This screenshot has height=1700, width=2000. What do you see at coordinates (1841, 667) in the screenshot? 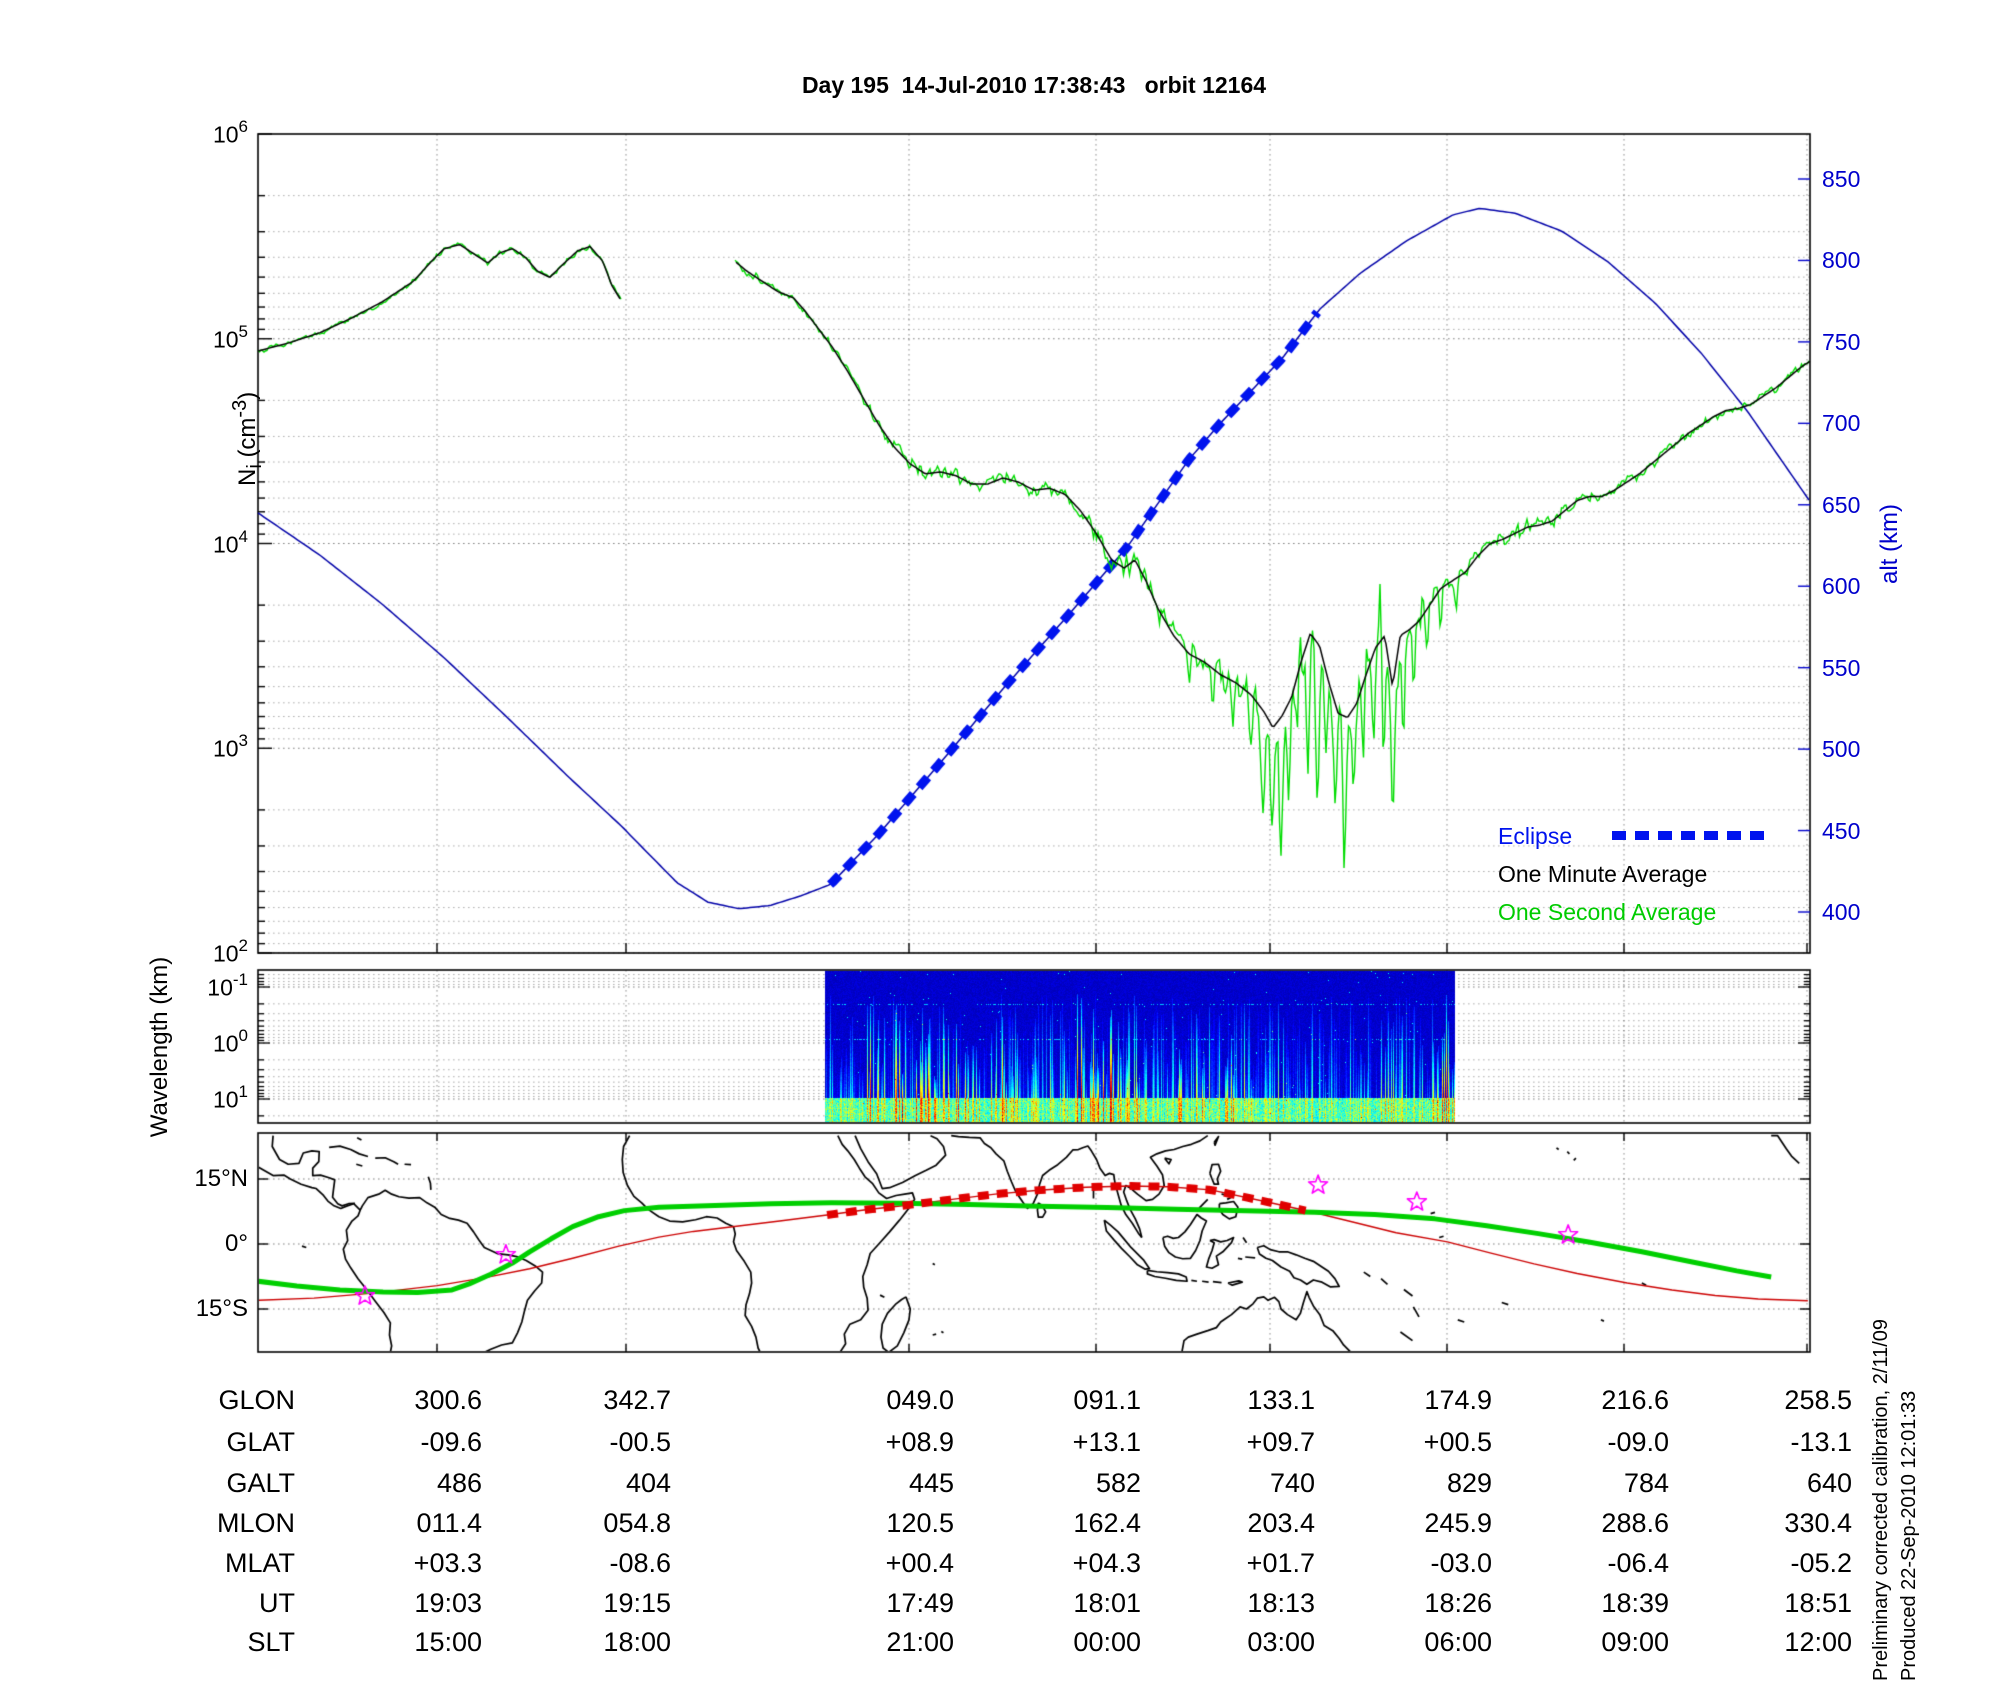
I see `alt-tick-550: 550` at bounding box center [1841, 667].